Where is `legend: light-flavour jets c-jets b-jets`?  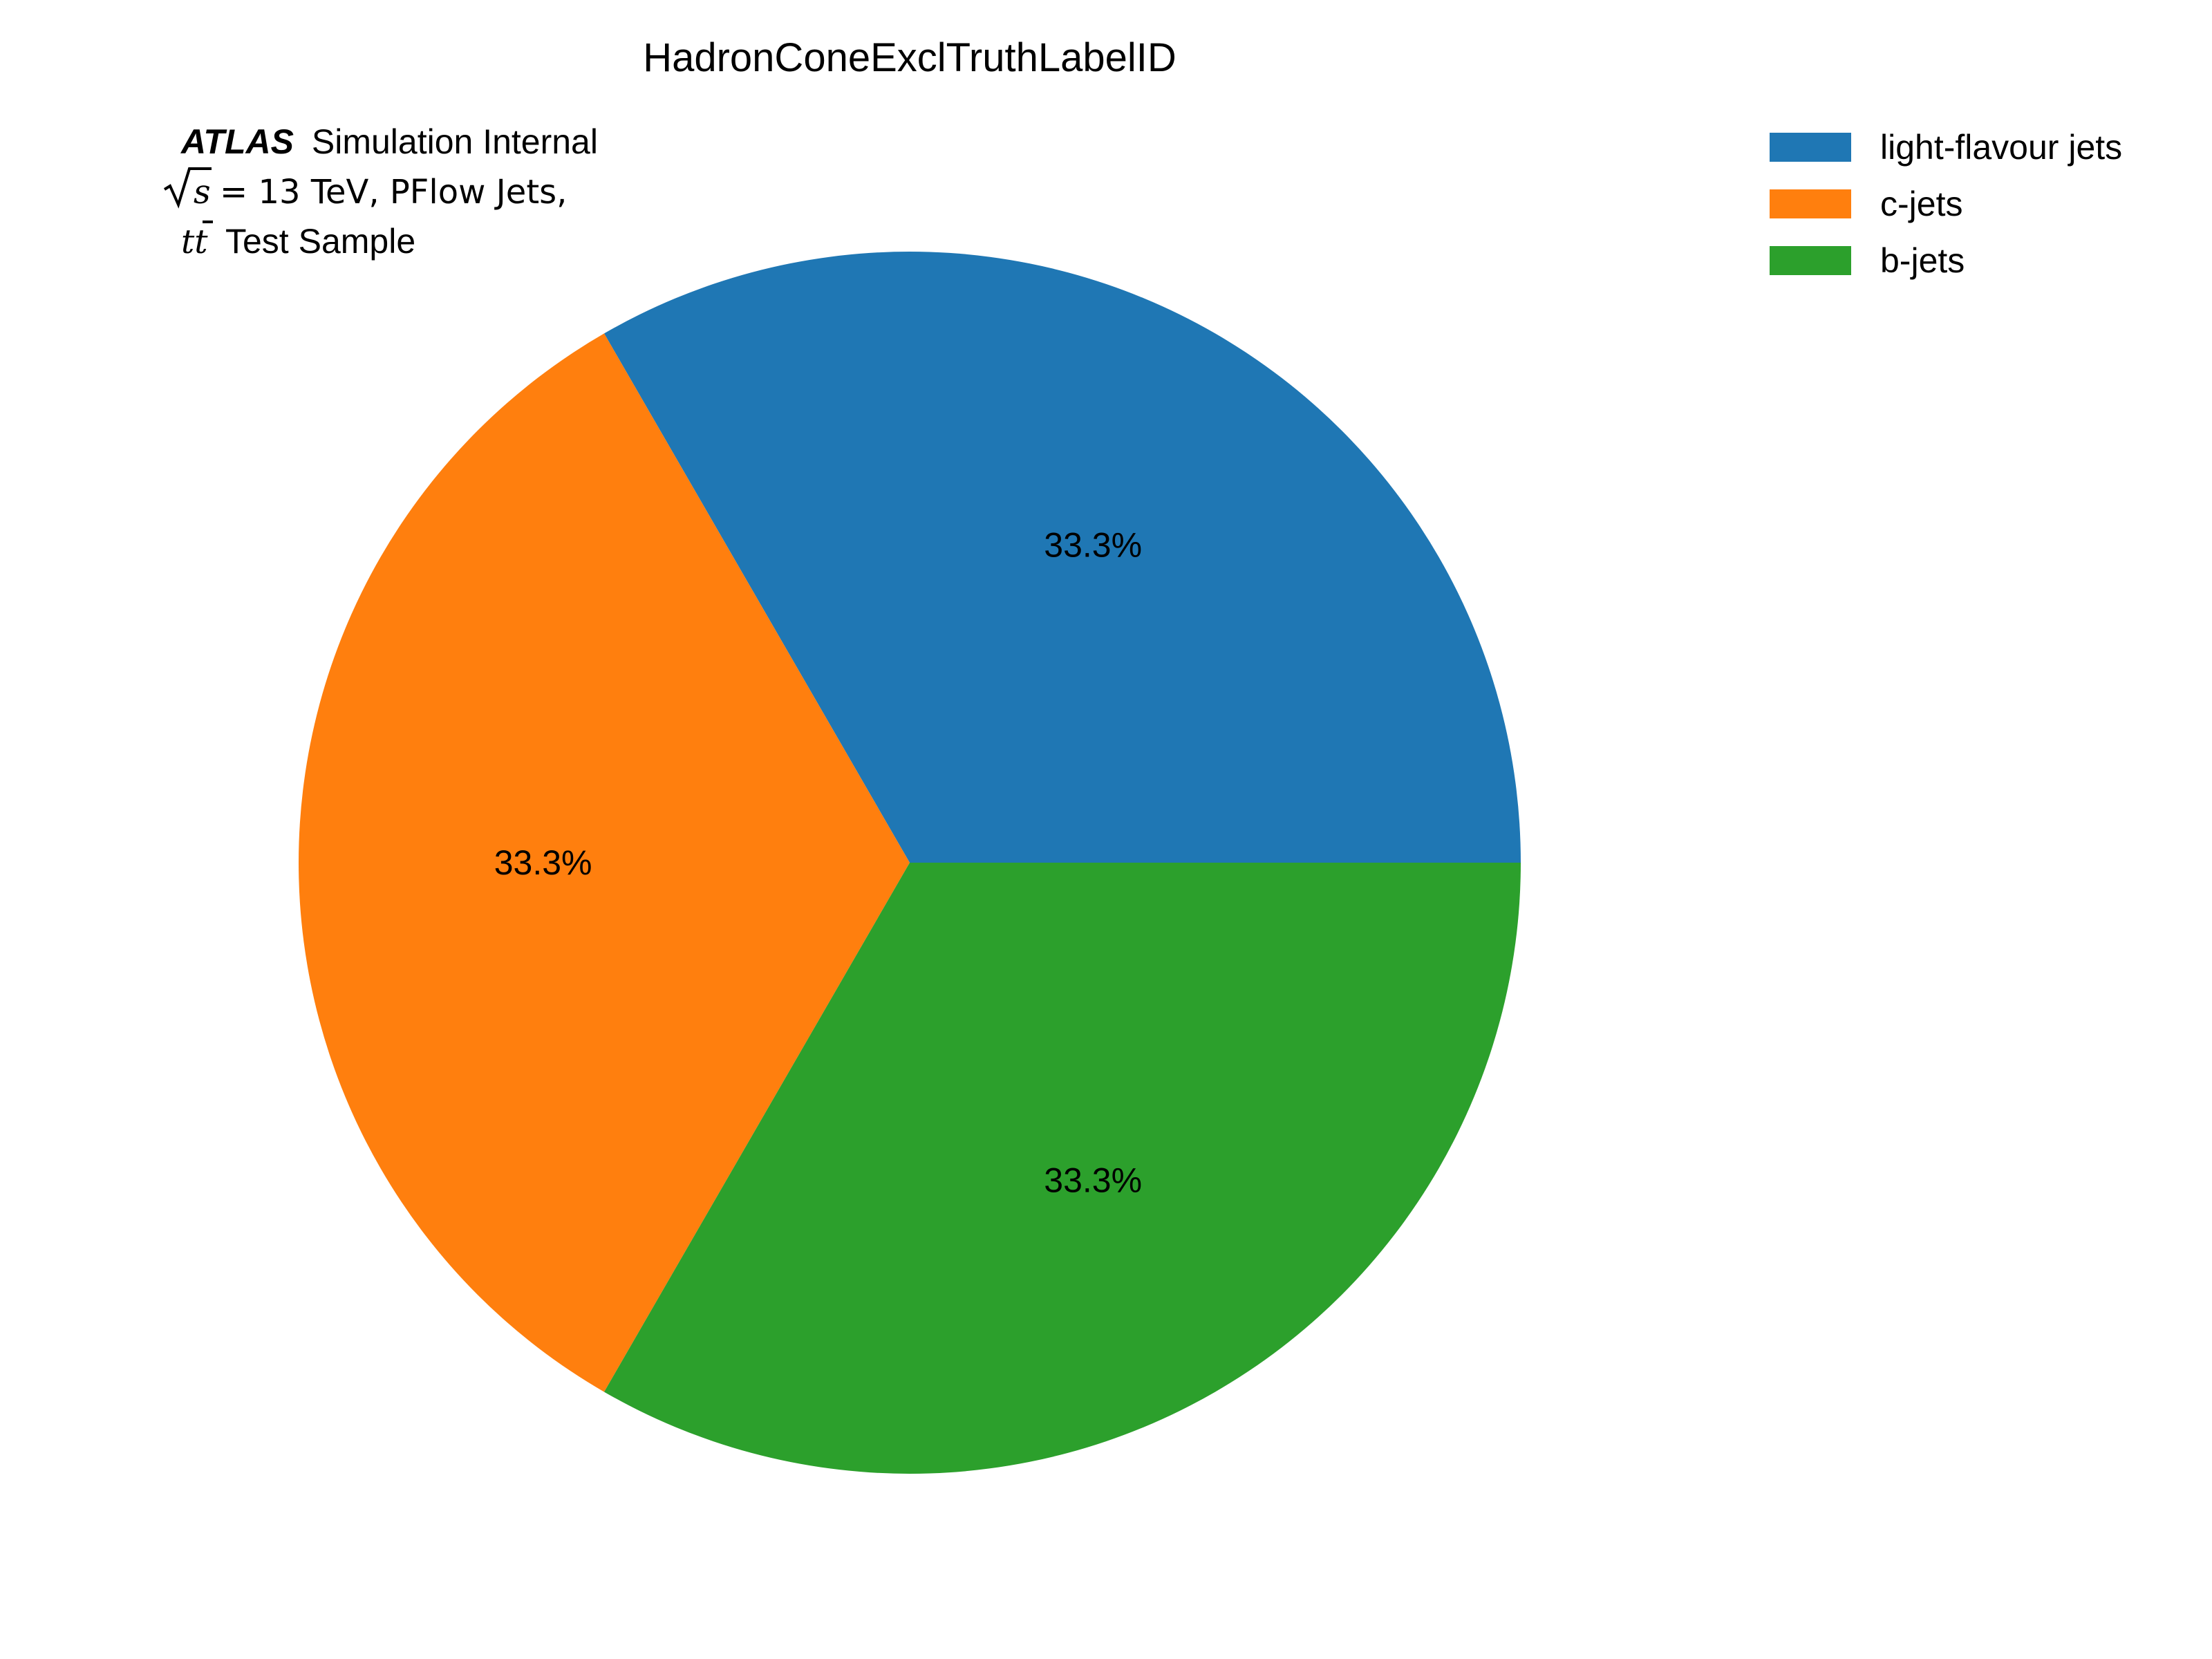 legend: light-flavour jets c-jets b-jets is located at coordinates (1946, 204).